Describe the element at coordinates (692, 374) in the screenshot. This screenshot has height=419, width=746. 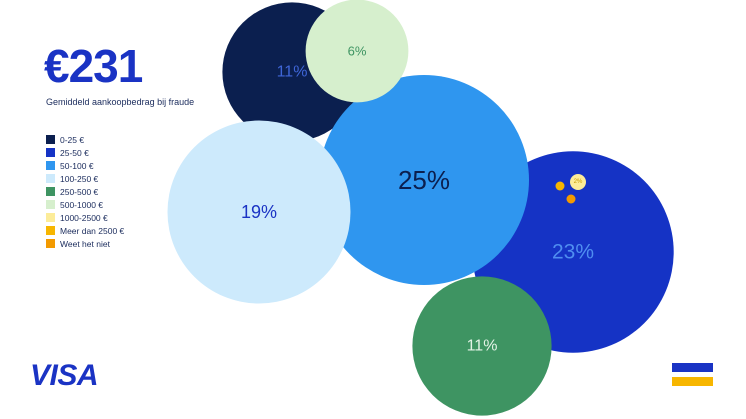
I see `flag-icon` at that location.